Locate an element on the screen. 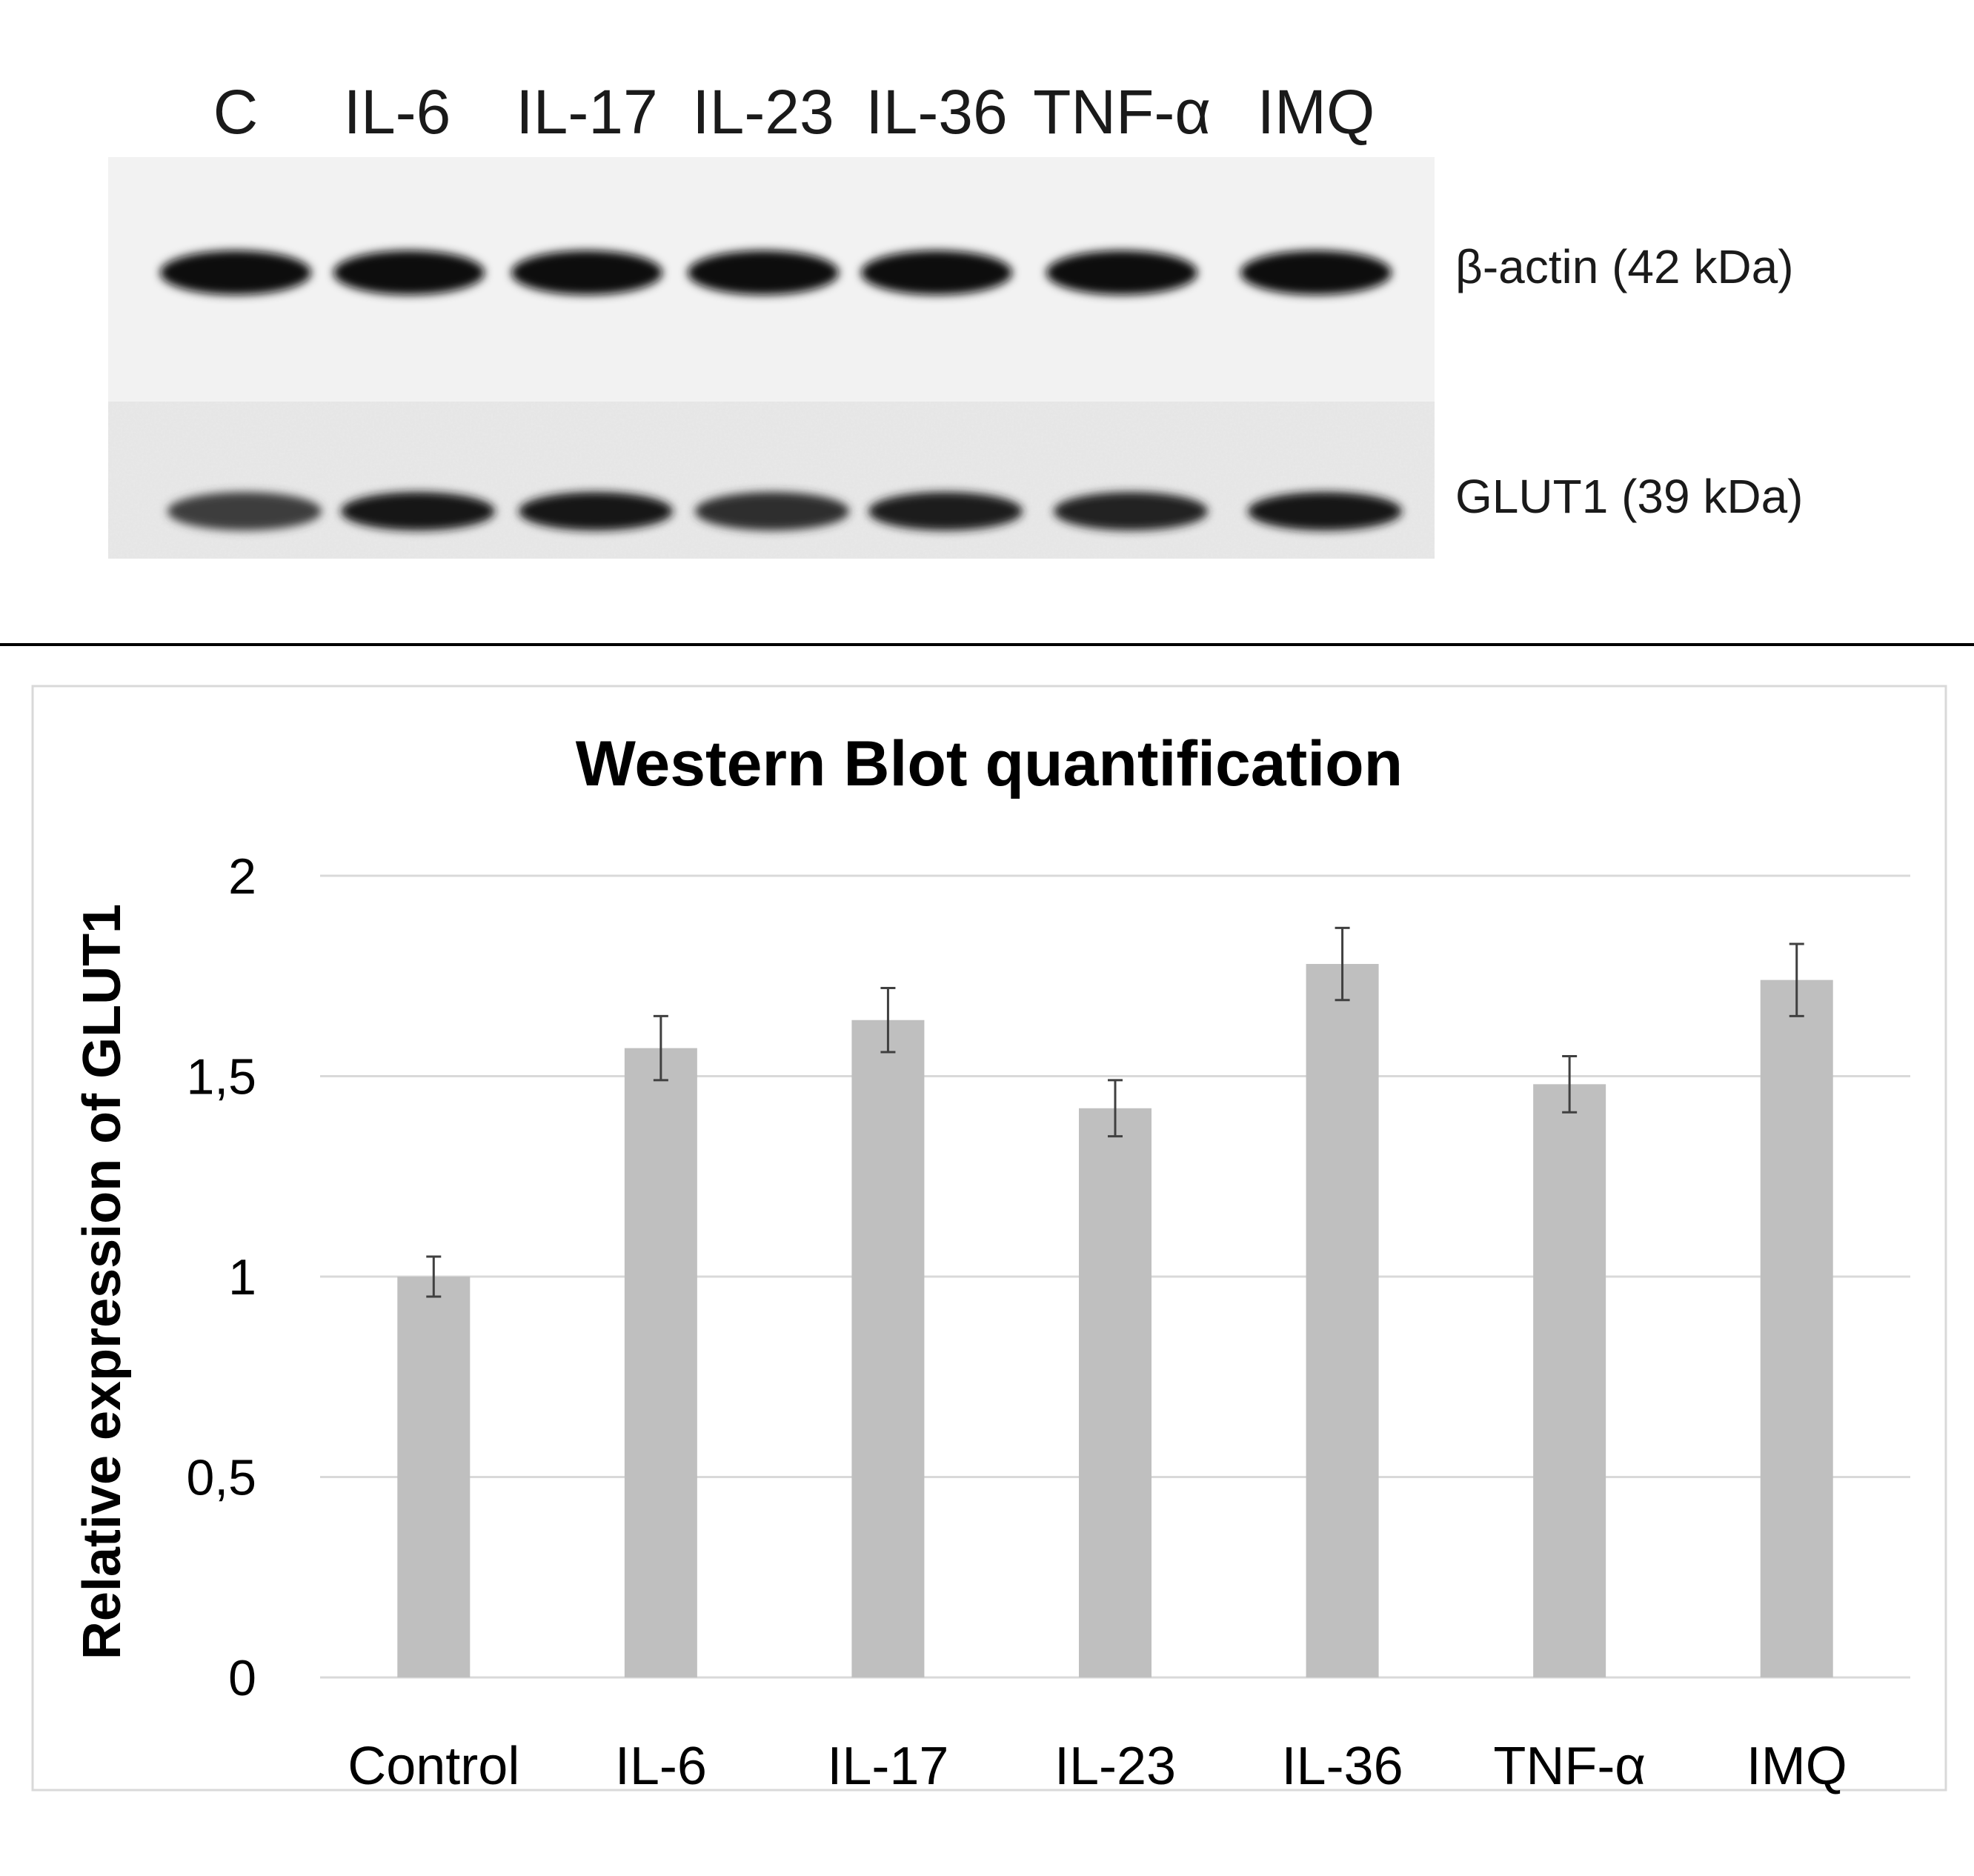 The width and height of the screenshot is (1974, 1876). actin-bands is located at coordinates (776, 272).